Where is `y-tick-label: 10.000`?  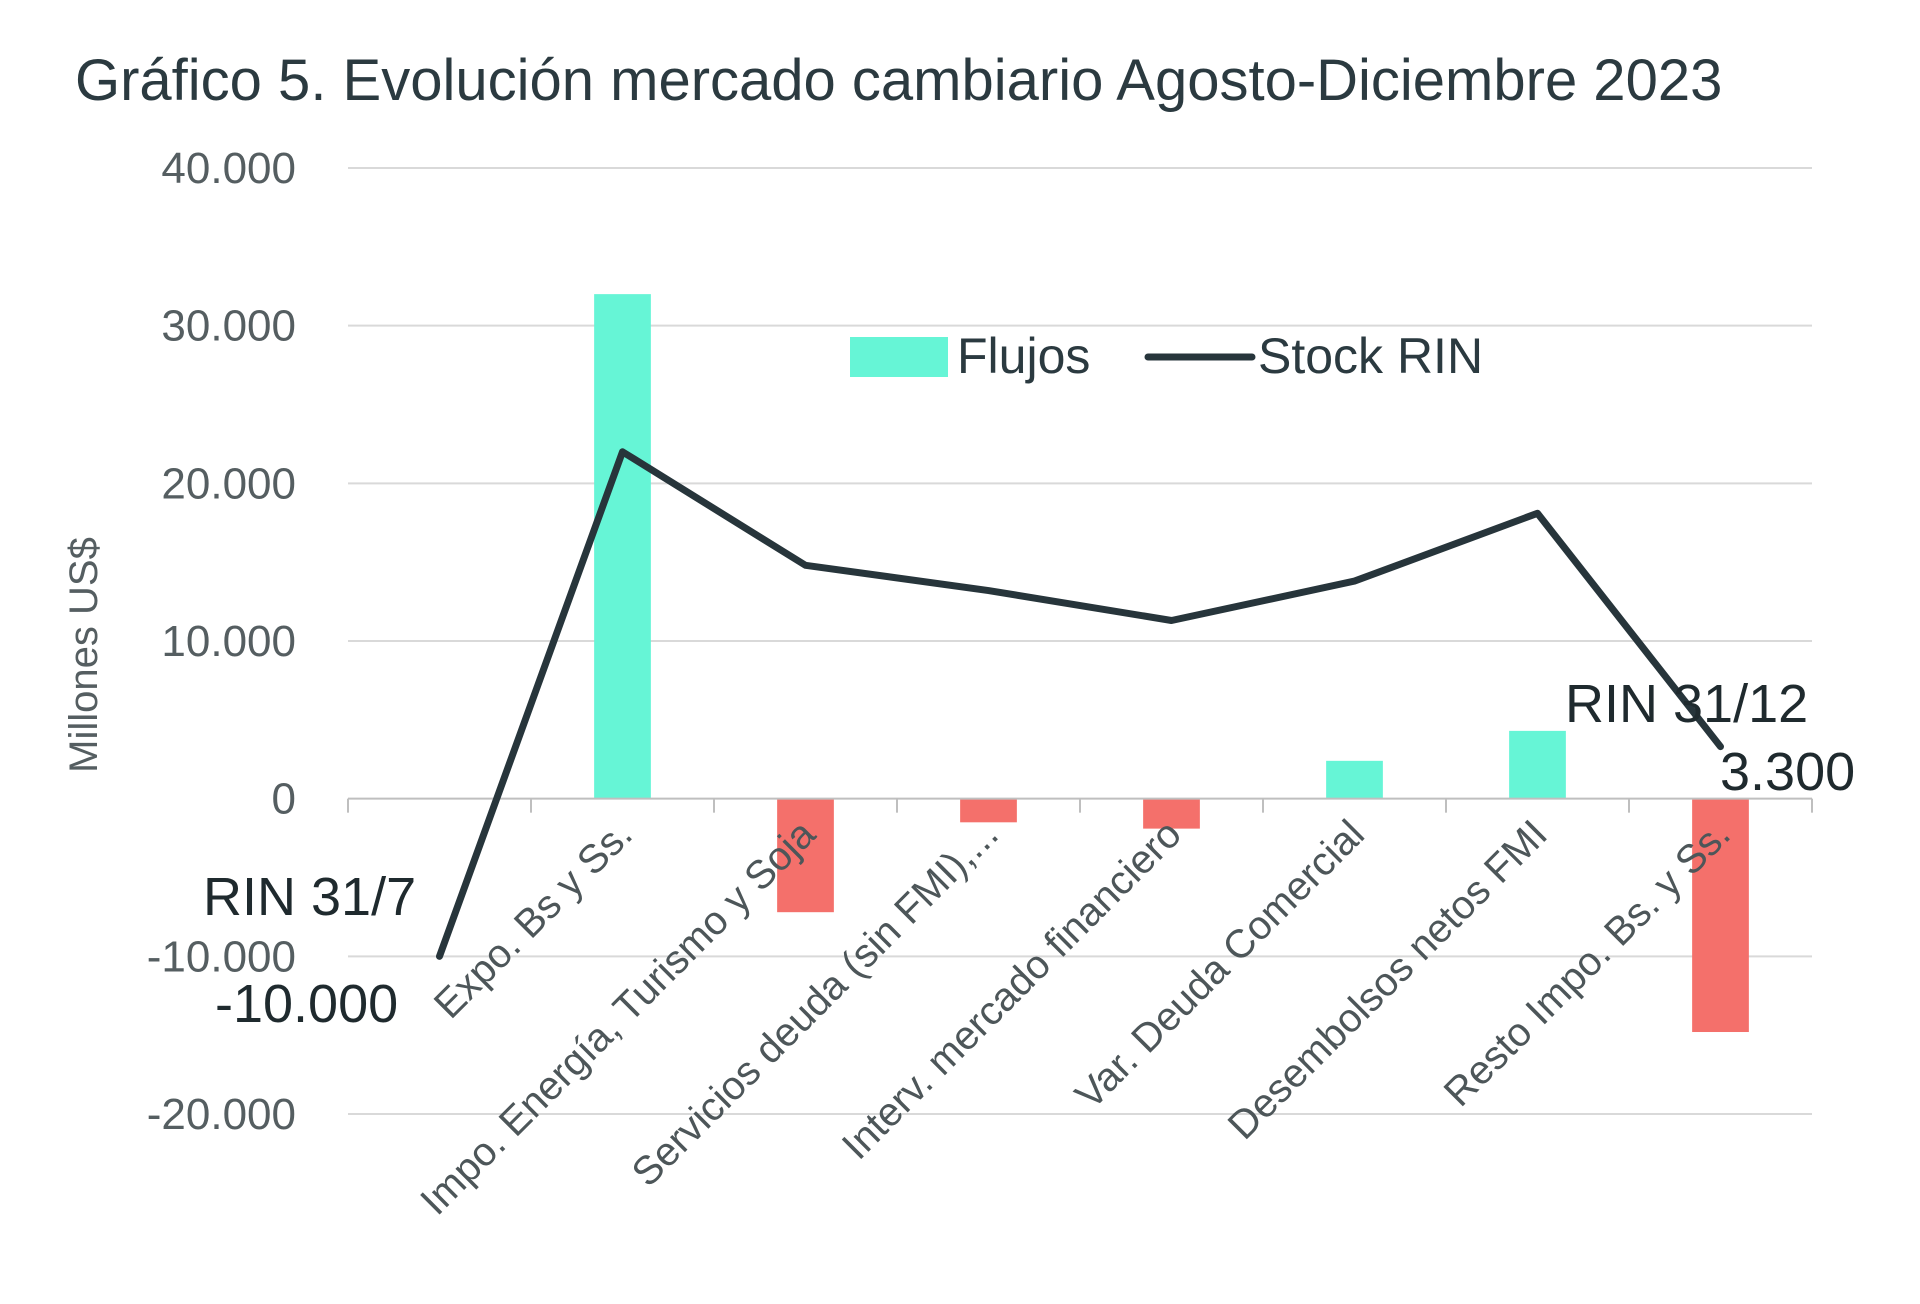 y-tick-label: 10.000 is located at coordinates (228, 641).